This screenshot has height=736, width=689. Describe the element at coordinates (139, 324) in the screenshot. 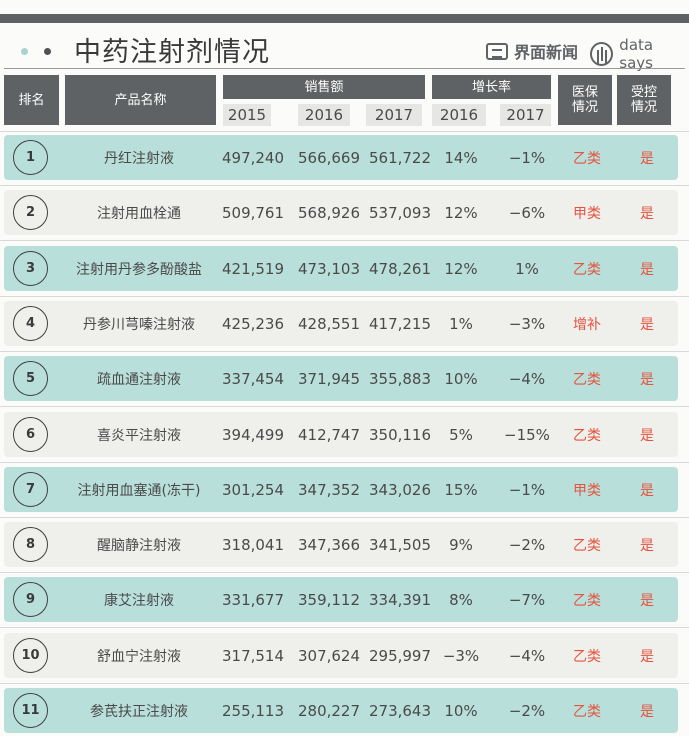

I see `product-name: 丹参川芎嗪注射液` at that location.